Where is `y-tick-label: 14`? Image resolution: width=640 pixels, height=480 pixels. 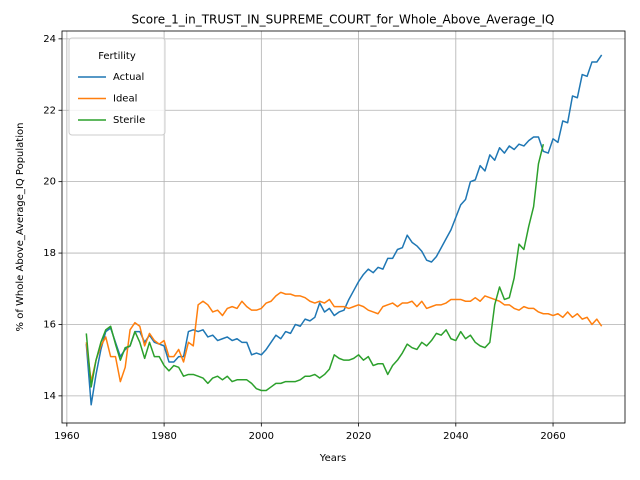
y-tick-label: 14 is located at coordinates (49, 396).